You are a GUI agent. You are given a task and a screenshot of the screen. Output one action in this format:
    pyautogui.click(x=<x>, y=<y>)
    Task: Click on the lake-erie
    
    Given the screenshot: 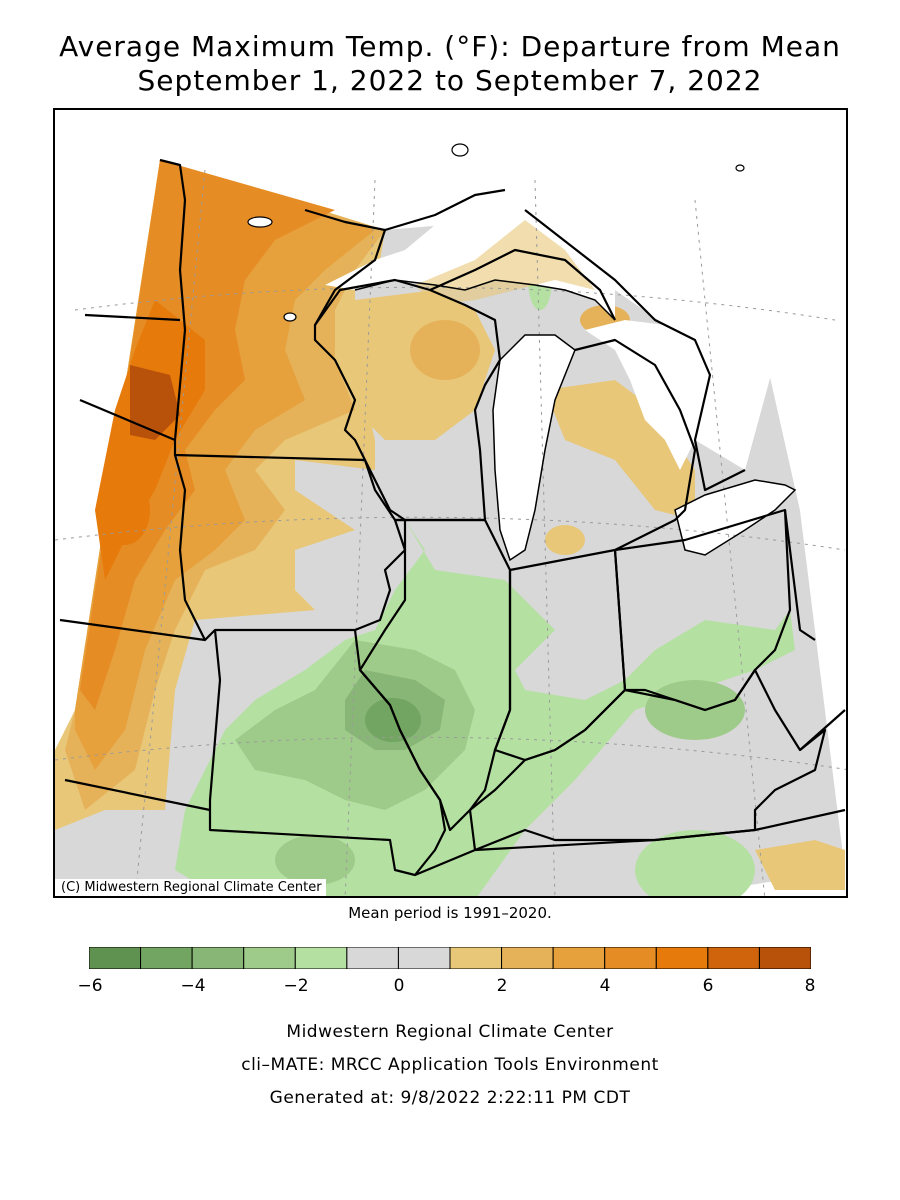 What is the action you would take?
    pyautogui.click(x=735, y=517)
    